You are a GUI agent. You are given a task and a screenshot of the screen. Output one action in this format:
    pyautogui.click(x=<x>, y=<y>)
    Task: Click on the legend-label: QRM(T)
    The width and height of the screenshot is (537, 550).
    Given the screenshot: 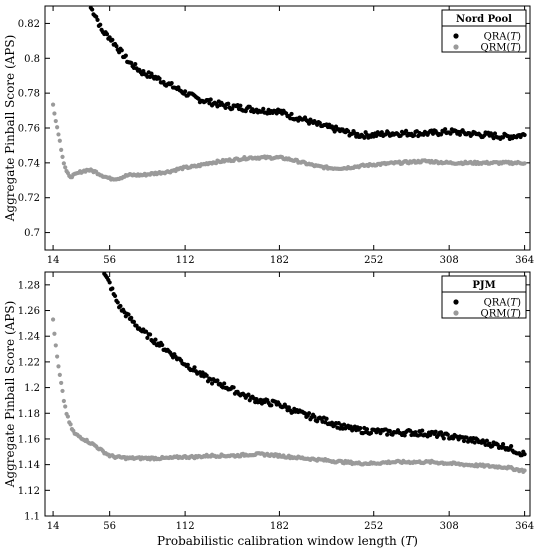 What is the action you would take?
    pyautogui.click(x=501, y=48)
    